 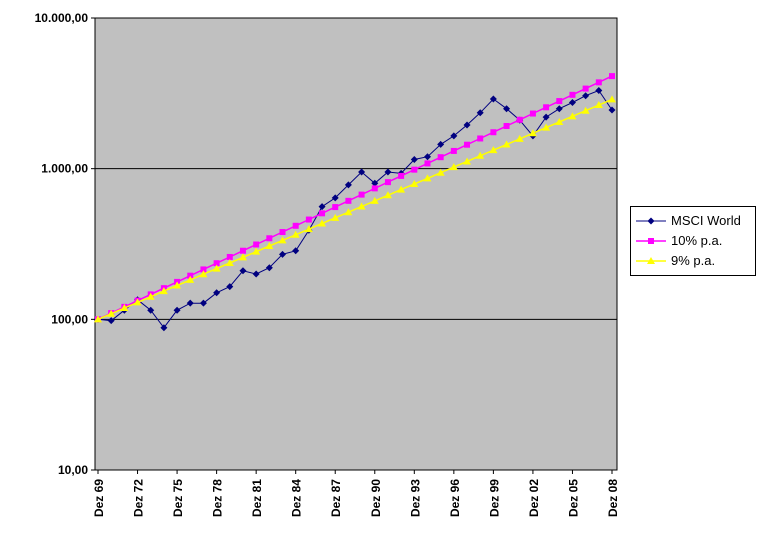 I want to click on ten-percent-square-marker-icon, so click(x=651, y=241).